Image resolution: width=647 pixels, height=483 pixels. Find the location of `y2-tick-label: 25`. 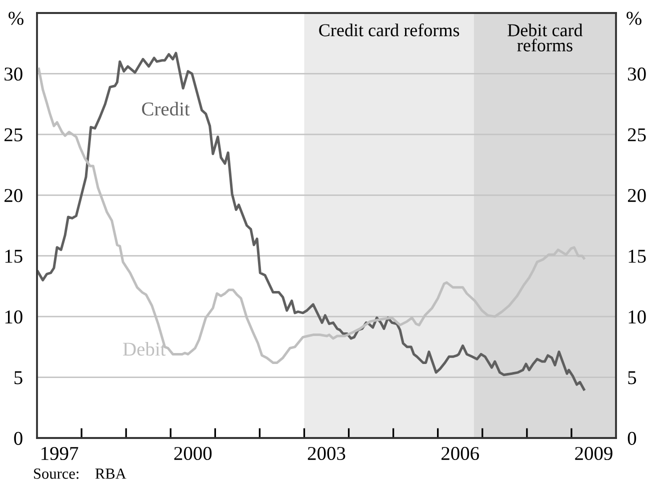

y2-tick-label: 25 is located at coordinates (637, 135).